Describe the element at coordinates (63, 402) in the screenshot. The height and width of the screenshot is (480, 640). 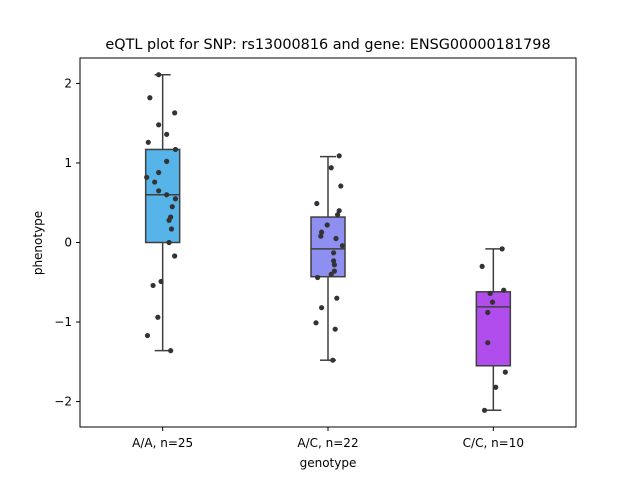
I see `y-tick-label: −2` at that location.